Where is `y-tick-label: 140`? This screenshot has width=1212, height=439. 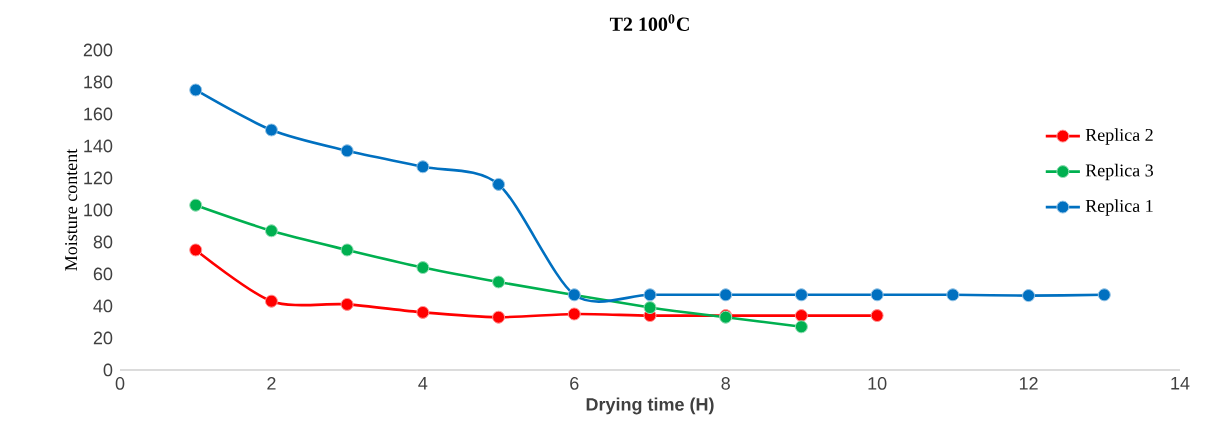 y-tick-label: 140 is located at coordinates (98, 146).